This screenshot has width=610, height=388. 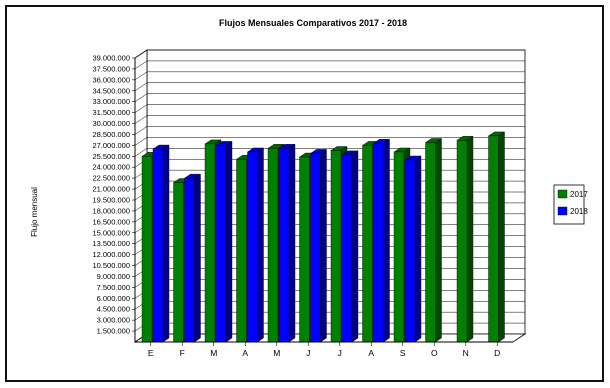 I want to click on y-tick-label: 31.500.000, so click(x=111, y=112).